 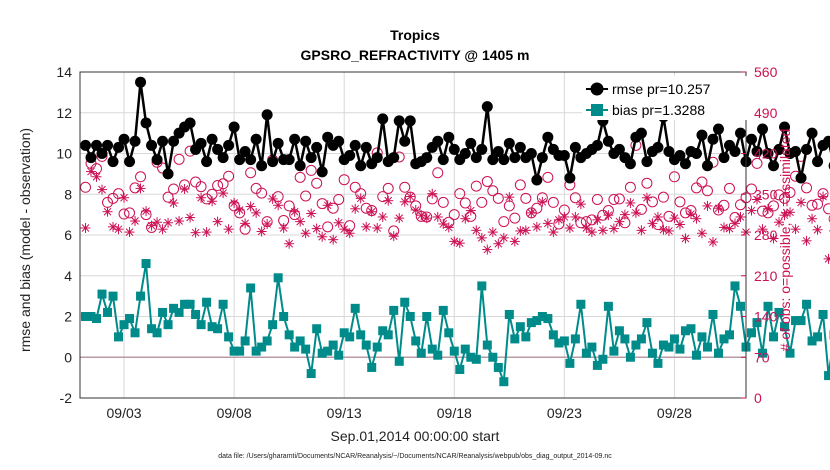 What do you see at coordinates (68, 235) in the screenshot?
I see `y-left-tick-label: 6` at bounding box center [68, 235].